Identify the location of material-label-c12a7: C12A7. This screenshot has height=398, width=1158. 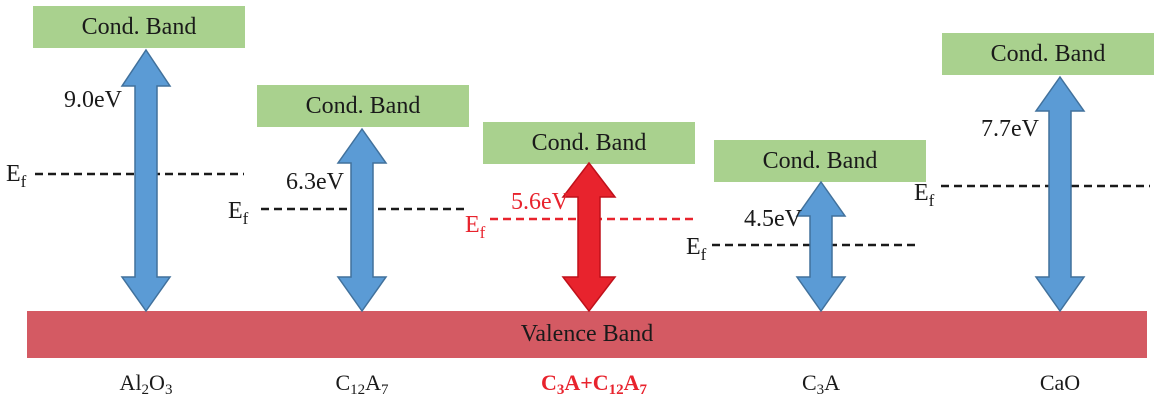
(361, 385).